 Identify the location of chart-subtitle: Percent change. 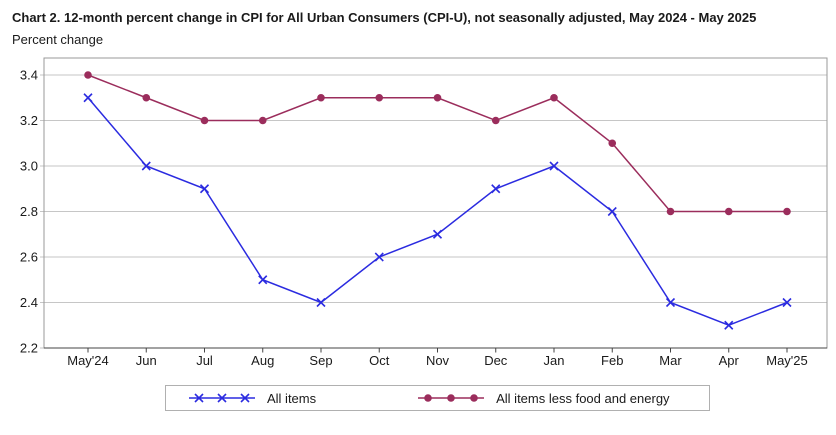
(58, 39).